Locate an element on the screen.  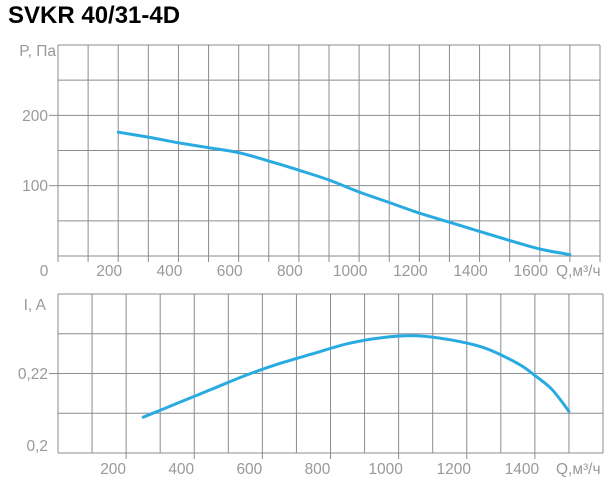
x-tick-label: 1600 is located at coordinates (531, 271).